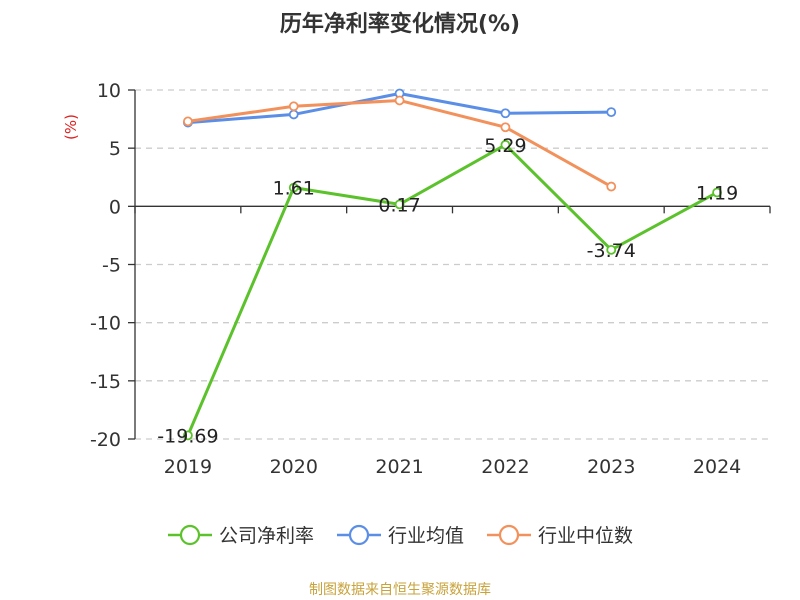  I want to click on x-tick-label: 2021, so click(399, 467).